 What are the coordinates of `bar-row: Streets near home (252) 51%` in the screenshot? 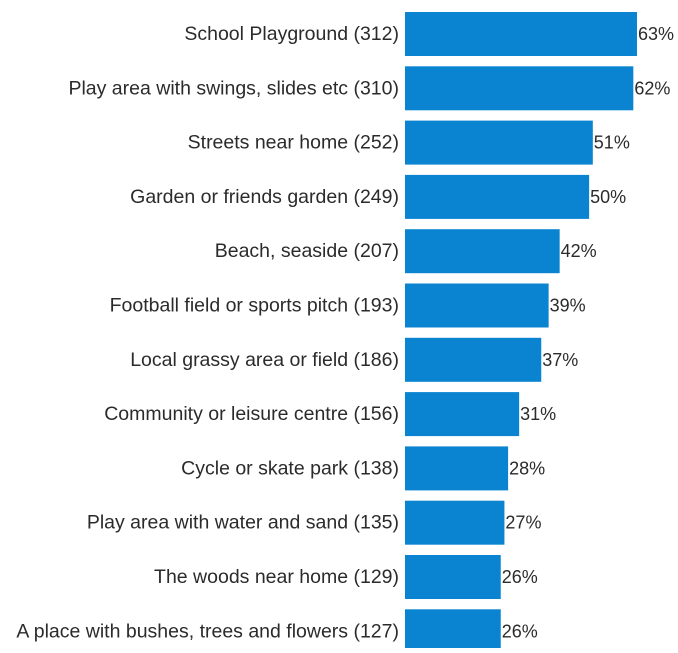 It's located at (409, 142).